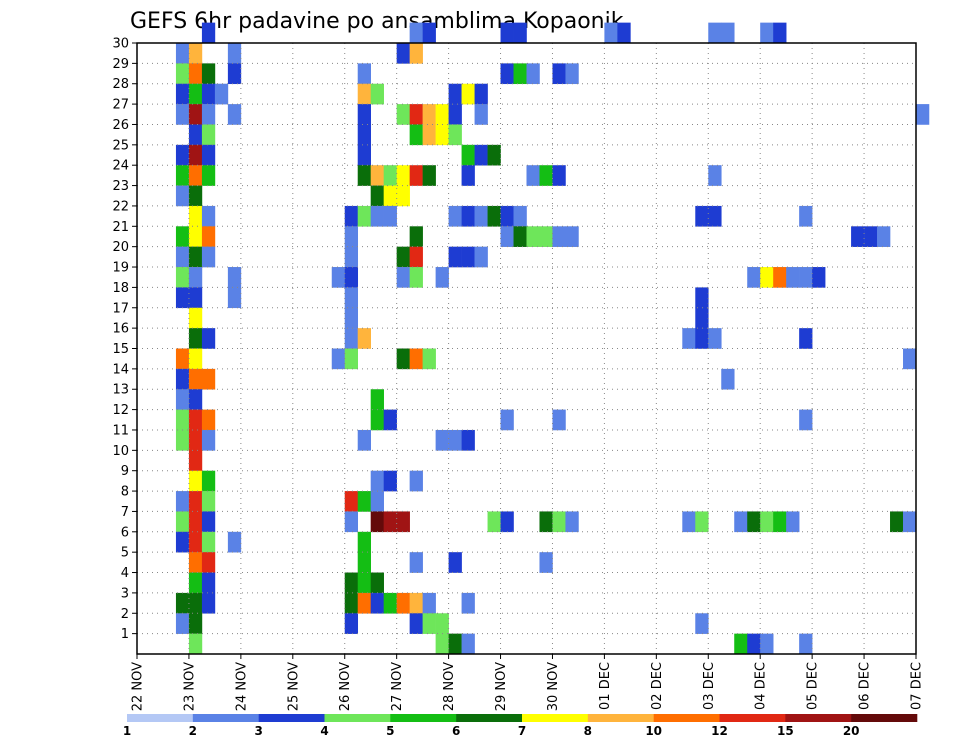 The image size is (960, 742). I want to click on y-tick-label: 1, so click(125, 634).